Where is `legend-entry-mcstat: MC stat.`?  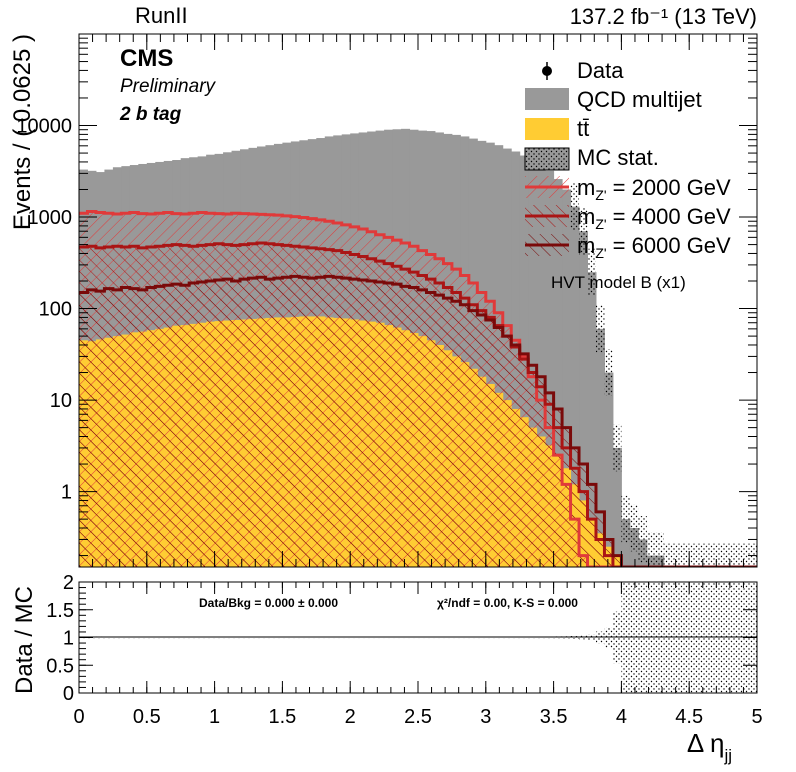 legend-entry-mcstat: MC stat. is located at coordinates (591, 158).